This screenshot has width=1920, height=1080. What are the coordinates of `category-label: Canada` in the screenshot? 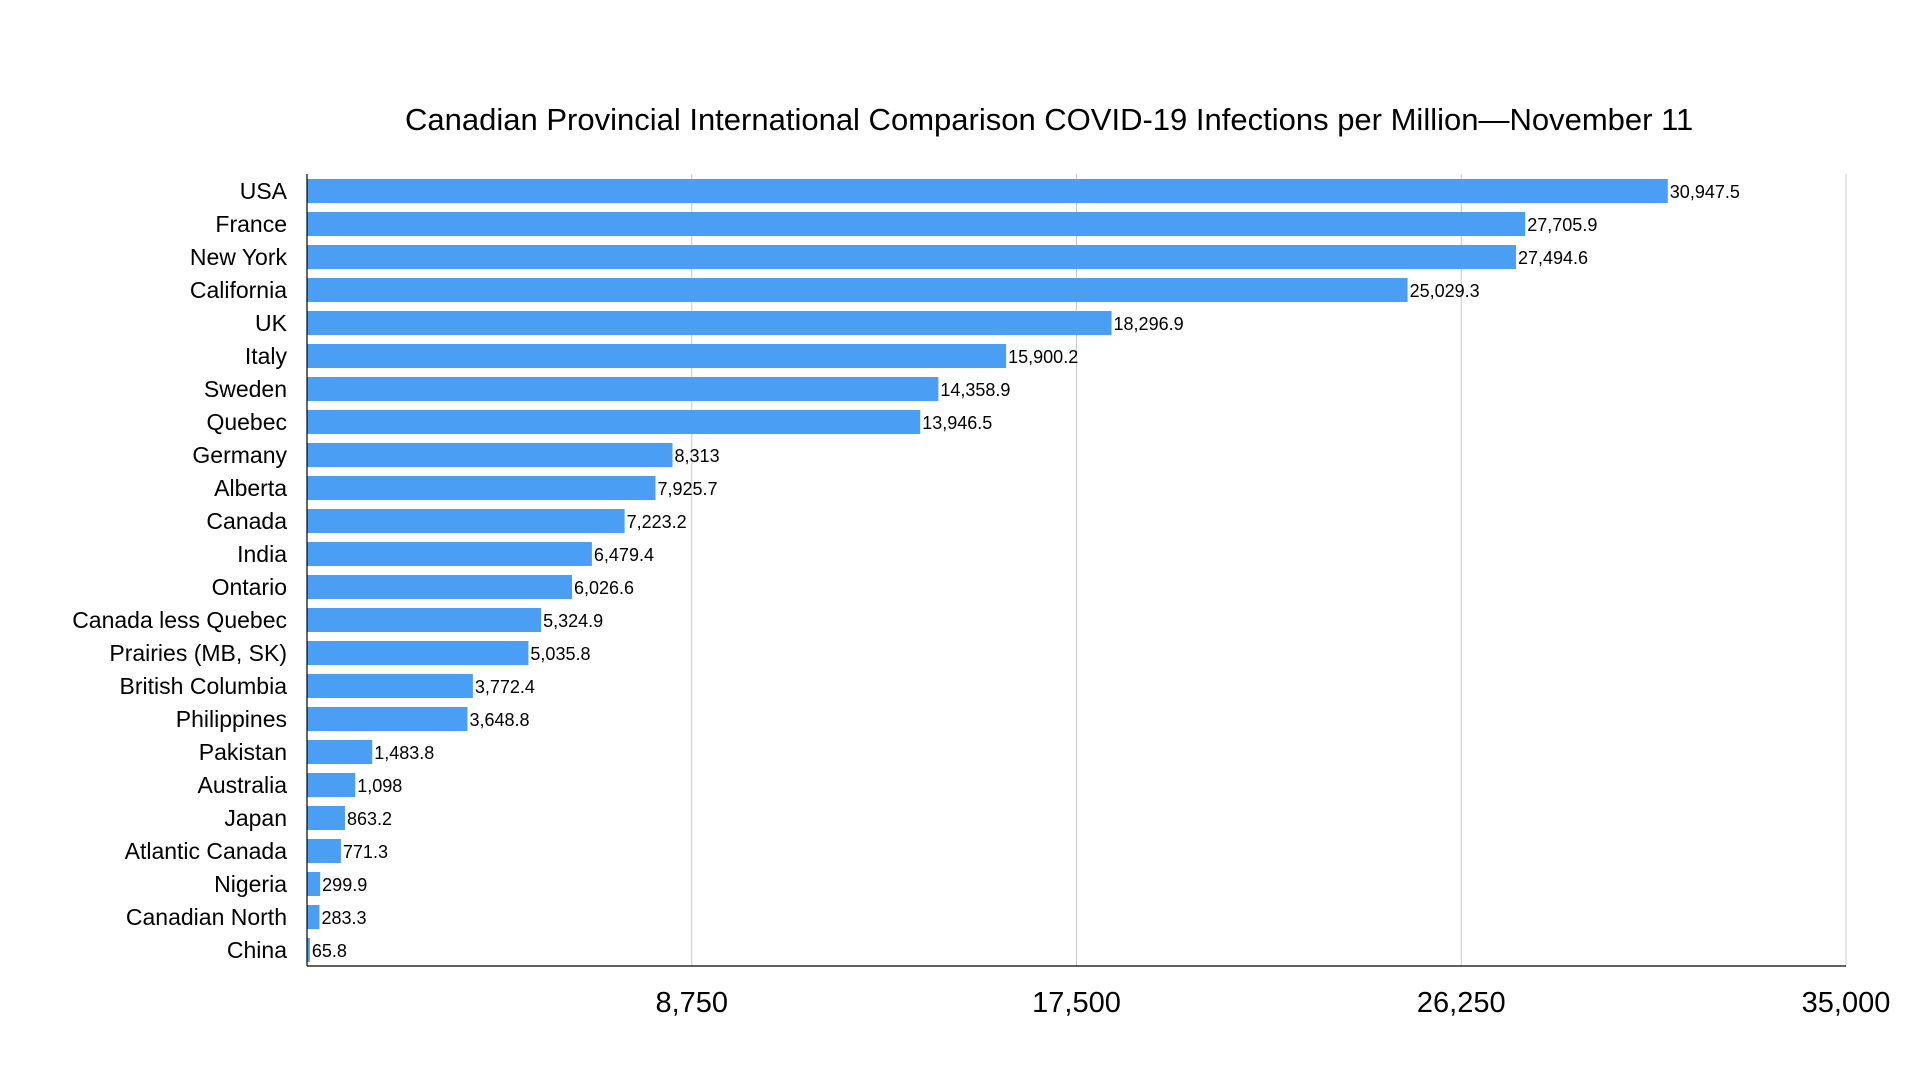 It's located at (246, 521).